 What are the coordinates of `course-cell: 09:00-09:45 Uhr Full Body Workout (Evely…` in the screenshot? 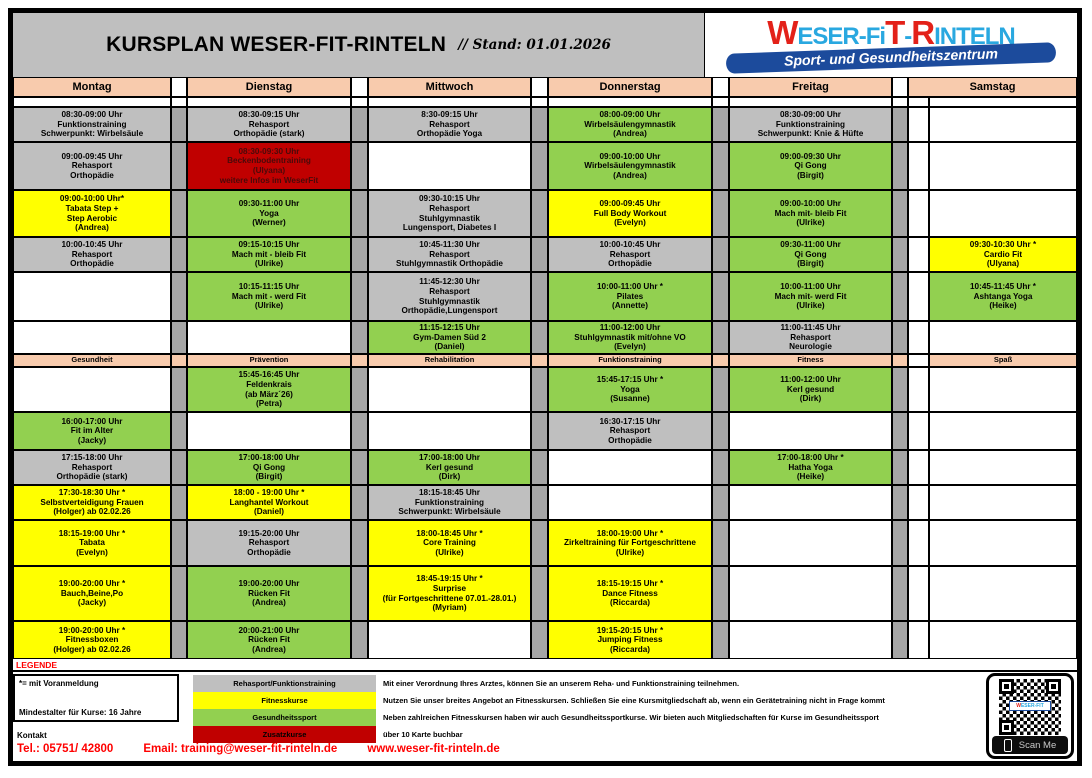 It's located at (630, 213).